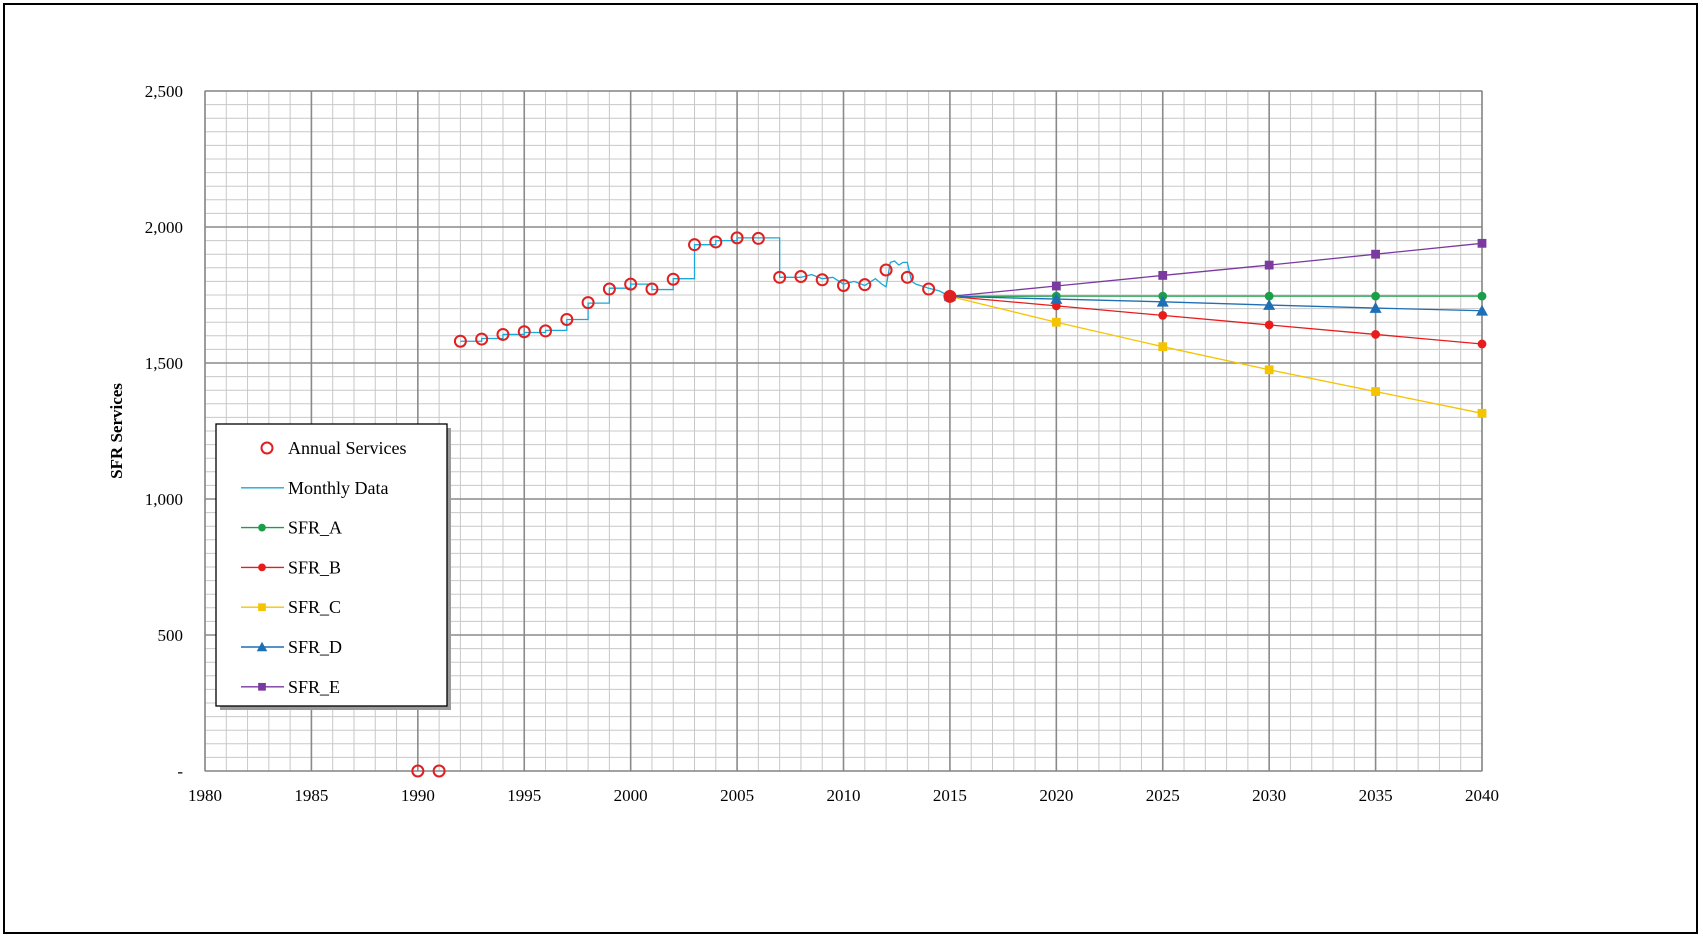 This screenshot has height=939, width=1703. Describe the element at coordinates (1216, 296) in the screenshot. I see `series-SFR_A` at that location.